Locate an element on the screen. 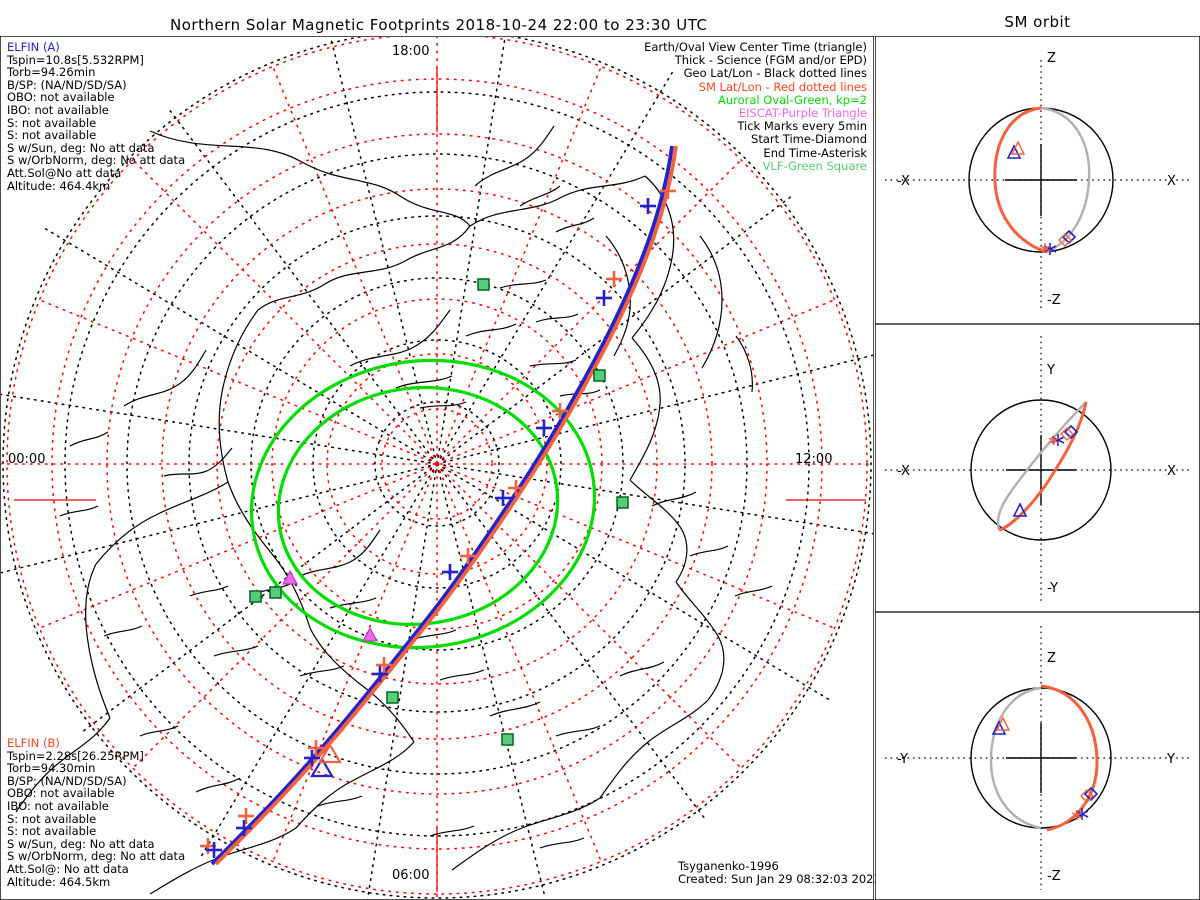  elfin-b-line: Att.Sol@: No att data is located at coordinates (68, 868).